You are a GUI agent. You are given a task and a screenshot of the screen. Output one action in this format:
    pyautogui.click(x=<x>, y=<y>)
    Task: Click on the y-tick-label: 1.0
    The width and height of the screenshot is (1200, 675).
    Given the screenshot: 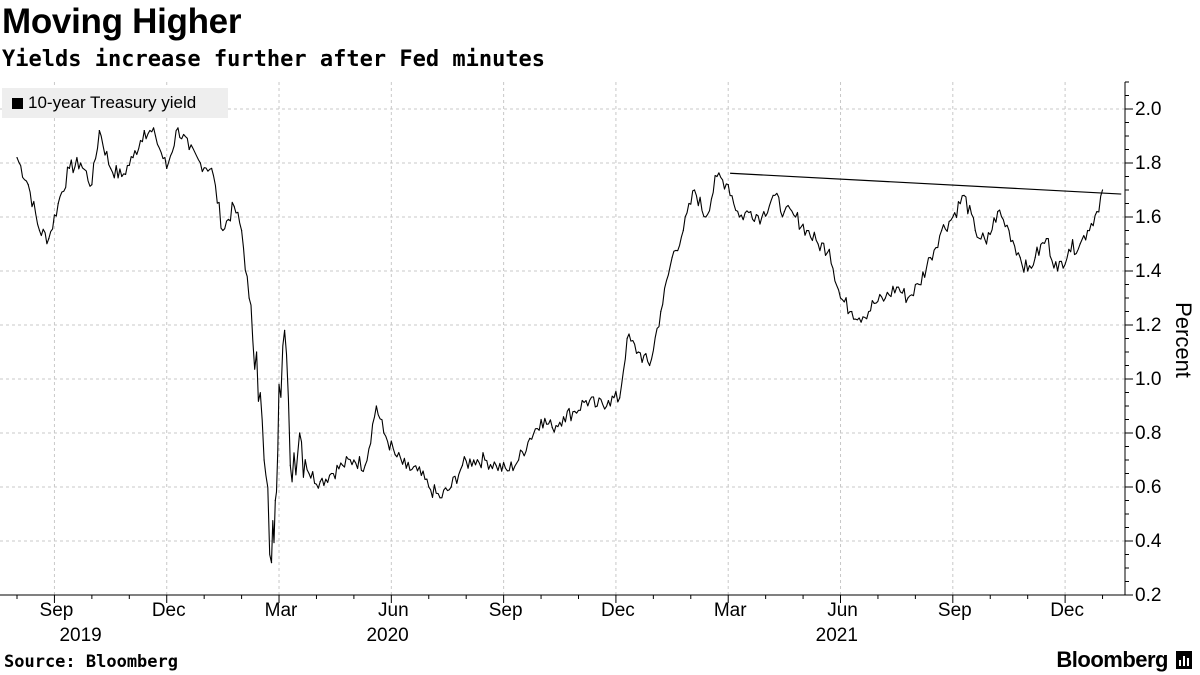 What is the action you would take?
    pyautogui.click(x=1148, y=379)
    